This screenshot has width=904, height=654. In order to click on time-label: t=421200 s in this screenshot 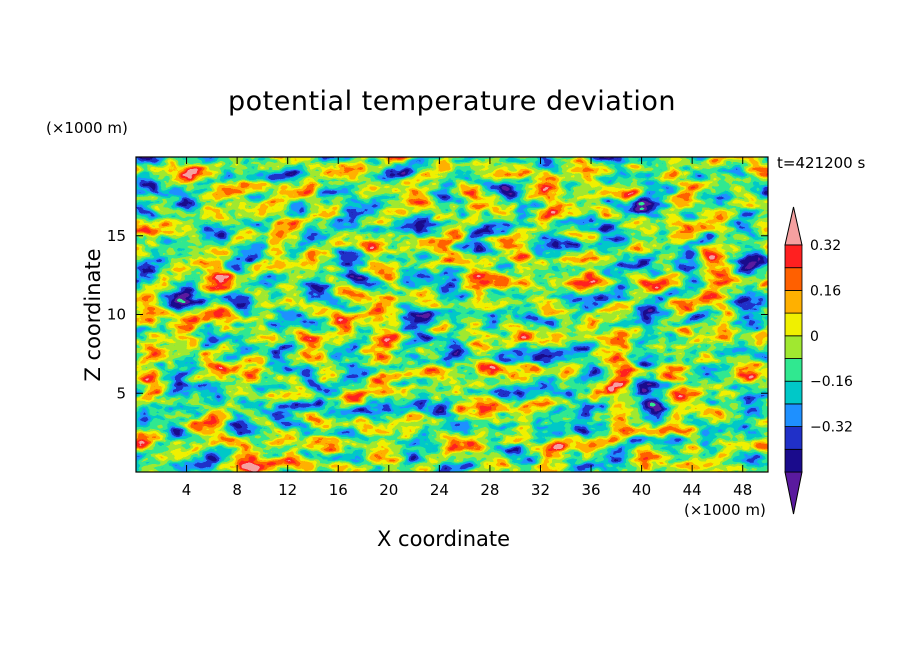, I will do `click(821, 163)`.